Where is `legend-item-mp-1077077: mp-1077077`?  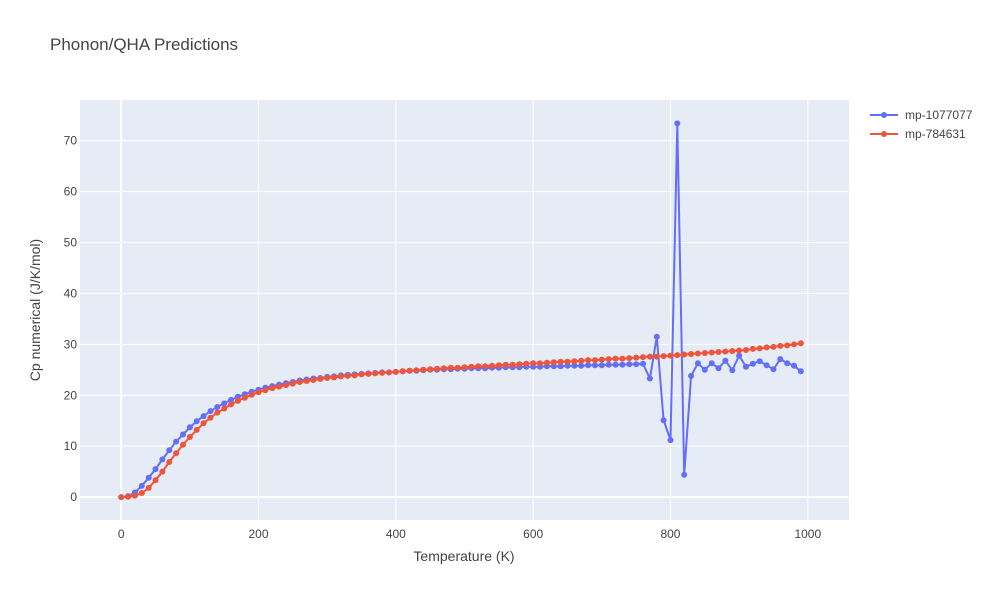
legend-item-mp-1077077: mp-1077077 is located at coordinates (921, 115).